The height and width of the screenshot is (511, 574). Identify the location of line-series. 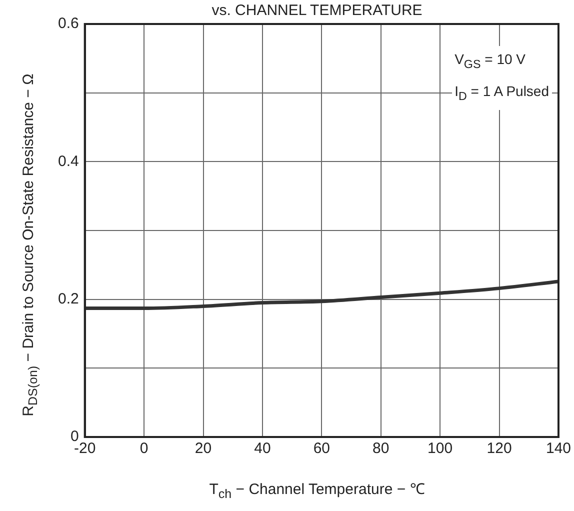
(321, 295).